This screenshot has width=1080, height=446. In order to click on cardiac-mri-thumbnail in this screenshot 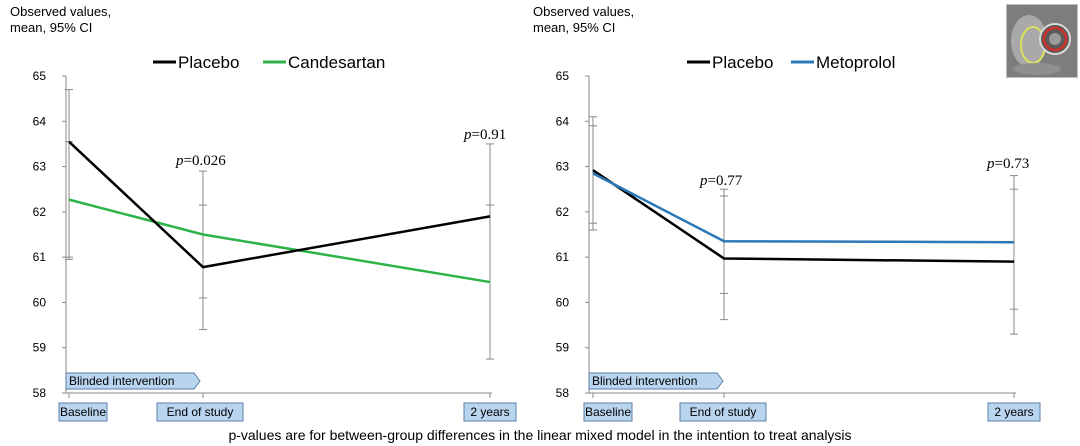, I will do `click(1042, 41)`.